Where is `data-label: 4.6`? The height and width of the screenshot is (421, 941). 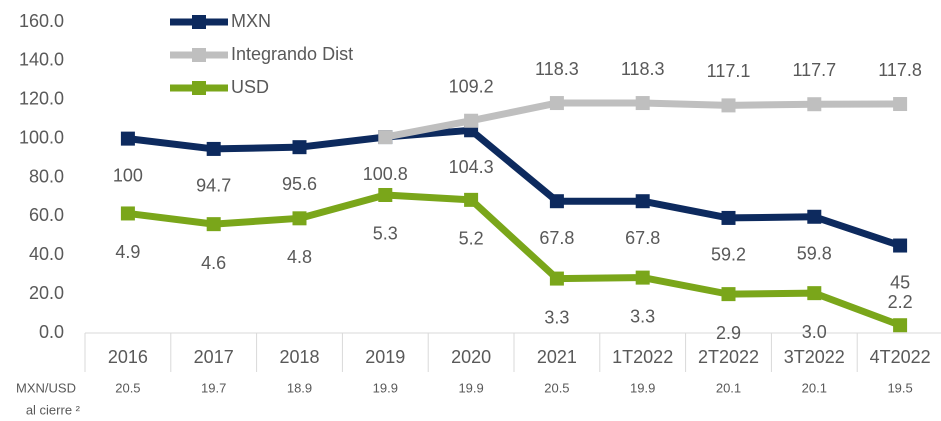 data-label: 4.6 is located at coordinates (213, 263).